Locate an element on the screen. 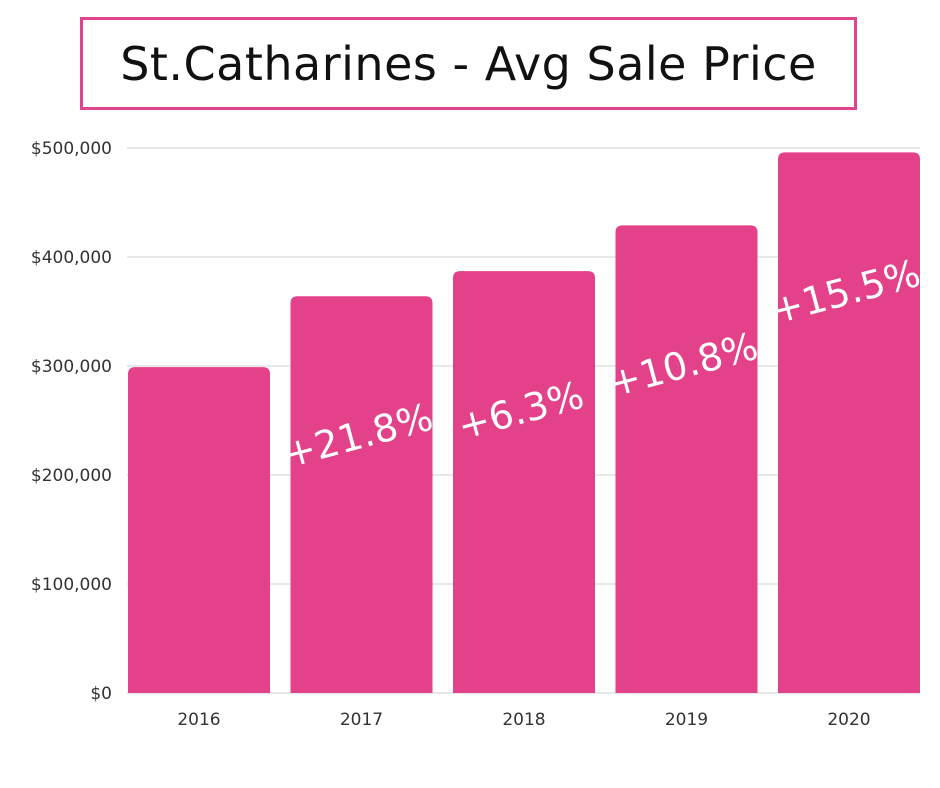 Image resolution: width=940 pixels, height=788 pixels. x-tick-label: 2017 is located at coordinates (361, 720).